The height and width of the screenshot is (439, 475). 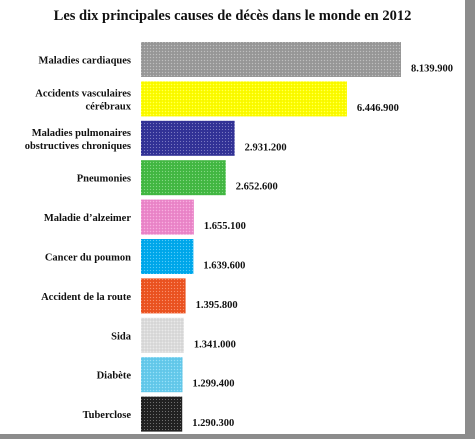 I want to click on bar-group: Diabète 1.299.400, so click(x=166, y=375).